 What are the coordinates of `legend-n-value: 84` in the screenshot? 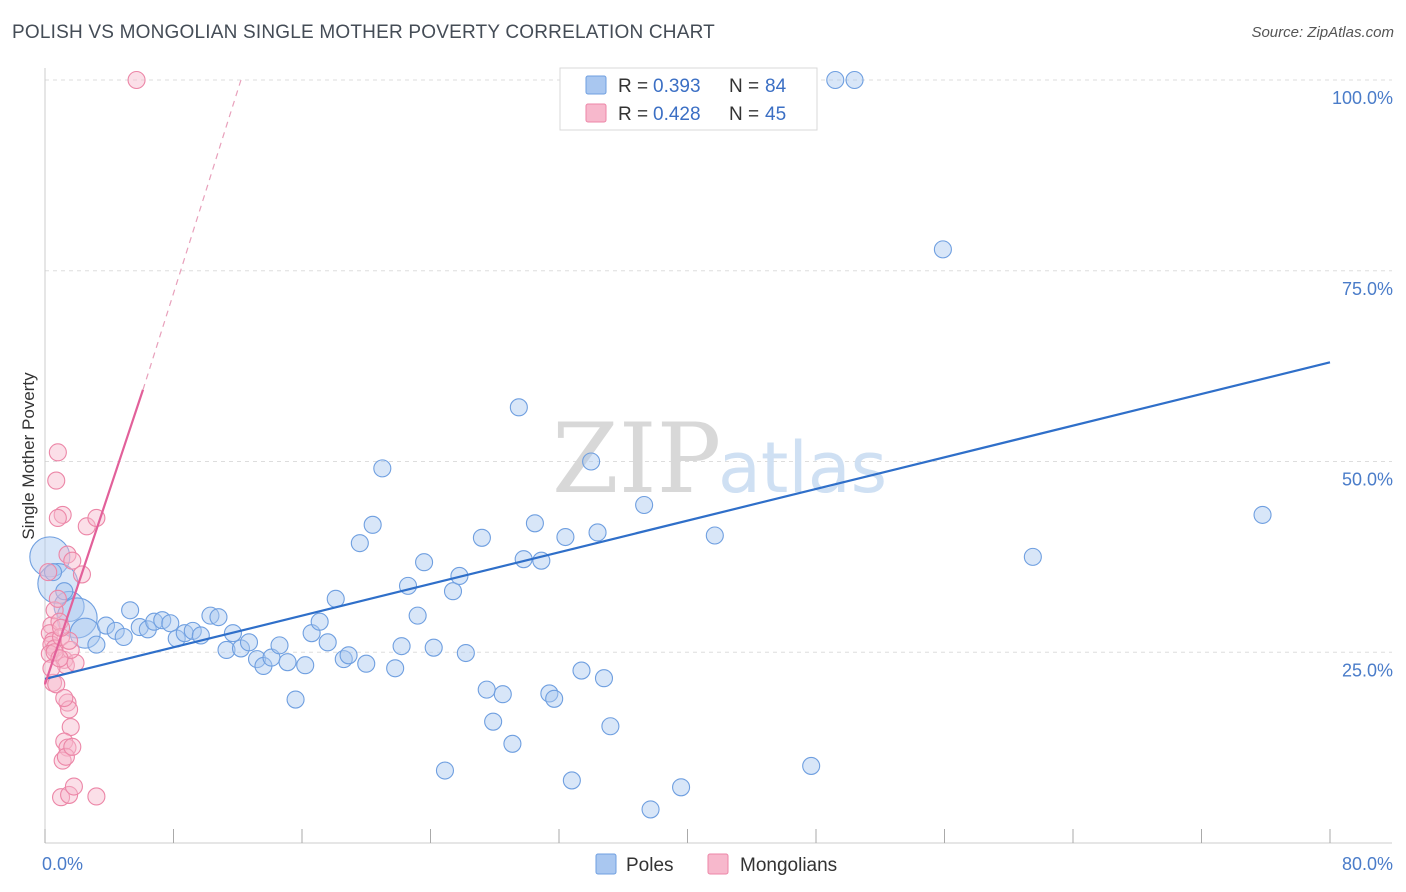 It's located at (776, 86).